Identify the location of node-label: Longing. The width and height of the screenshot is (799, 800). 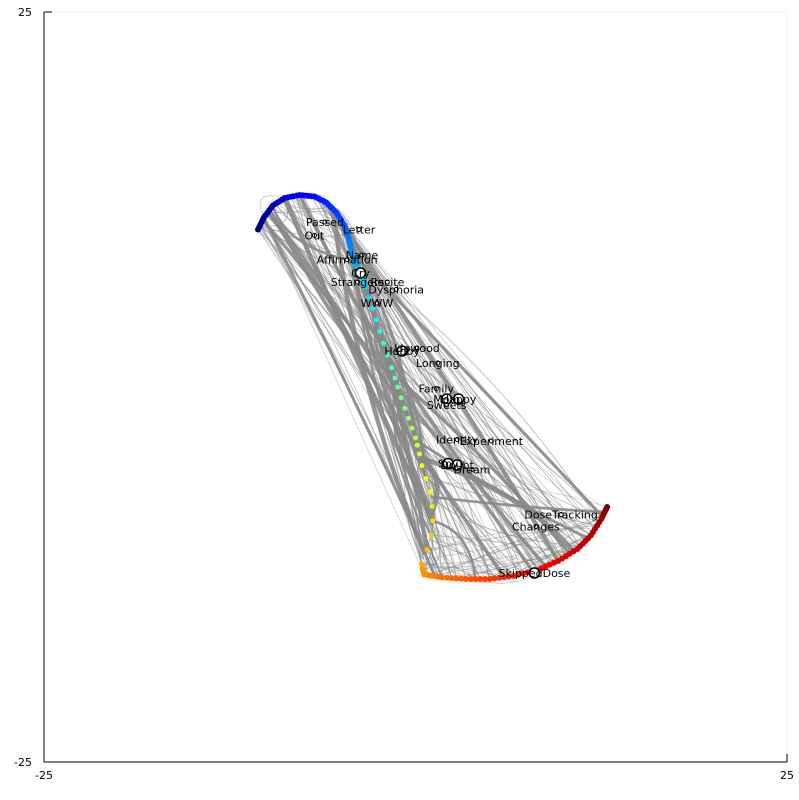
(438, 363).